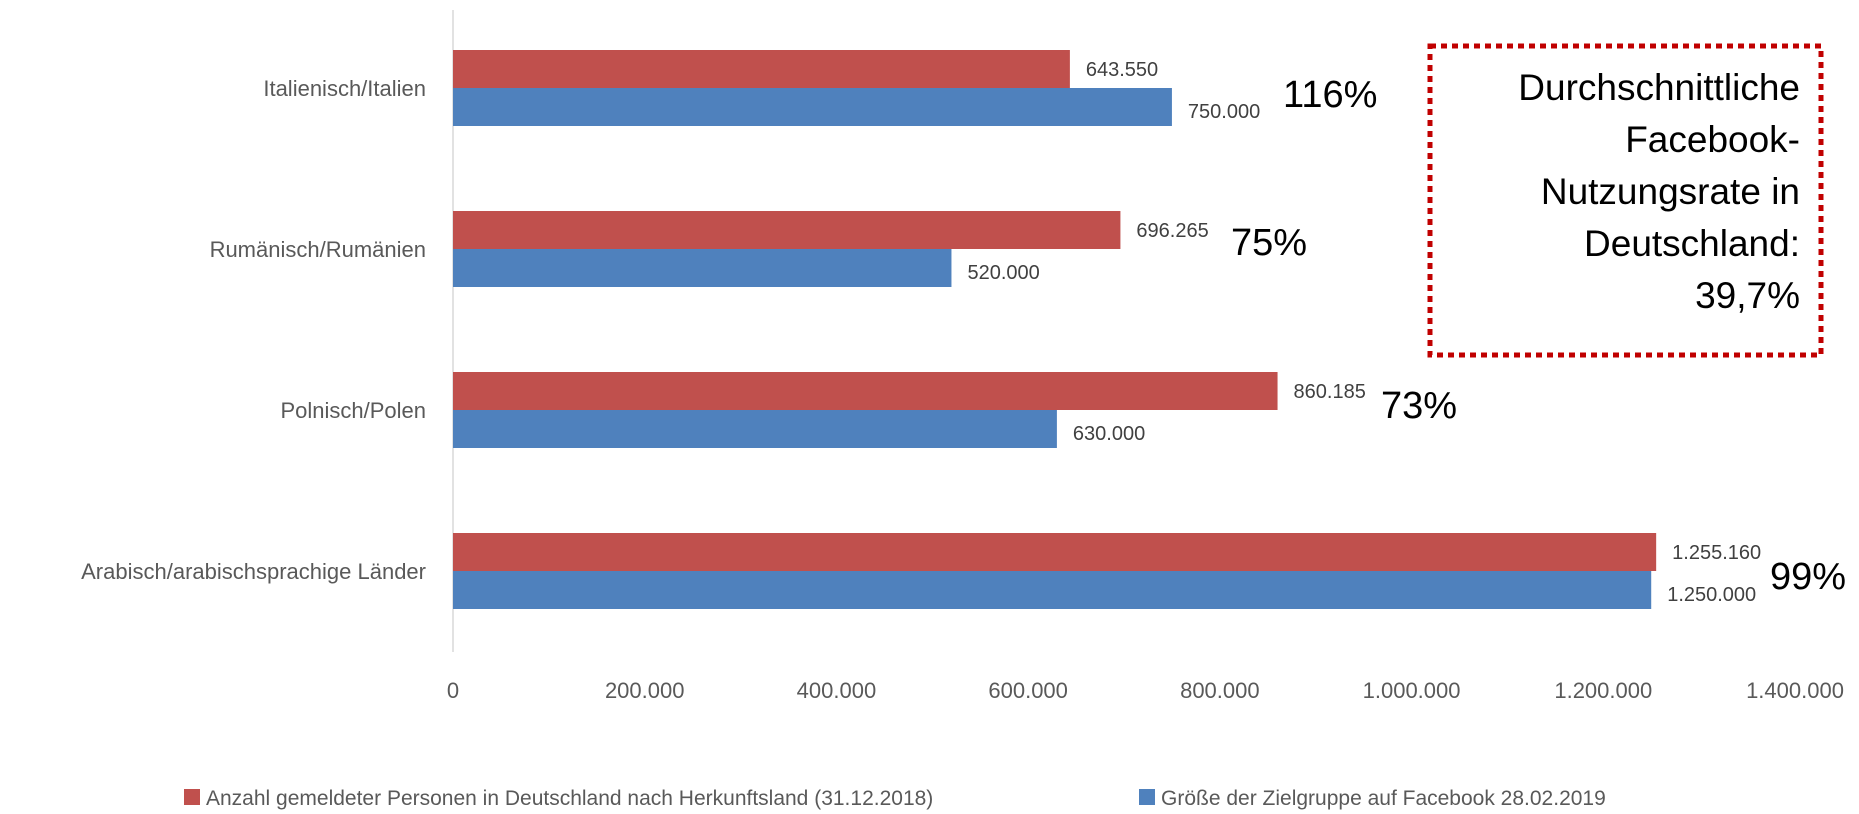  Describe the element at coordinates (318, 249) in the screenshot. I see `category-label: Rumänisch/Rumänien` at that location.